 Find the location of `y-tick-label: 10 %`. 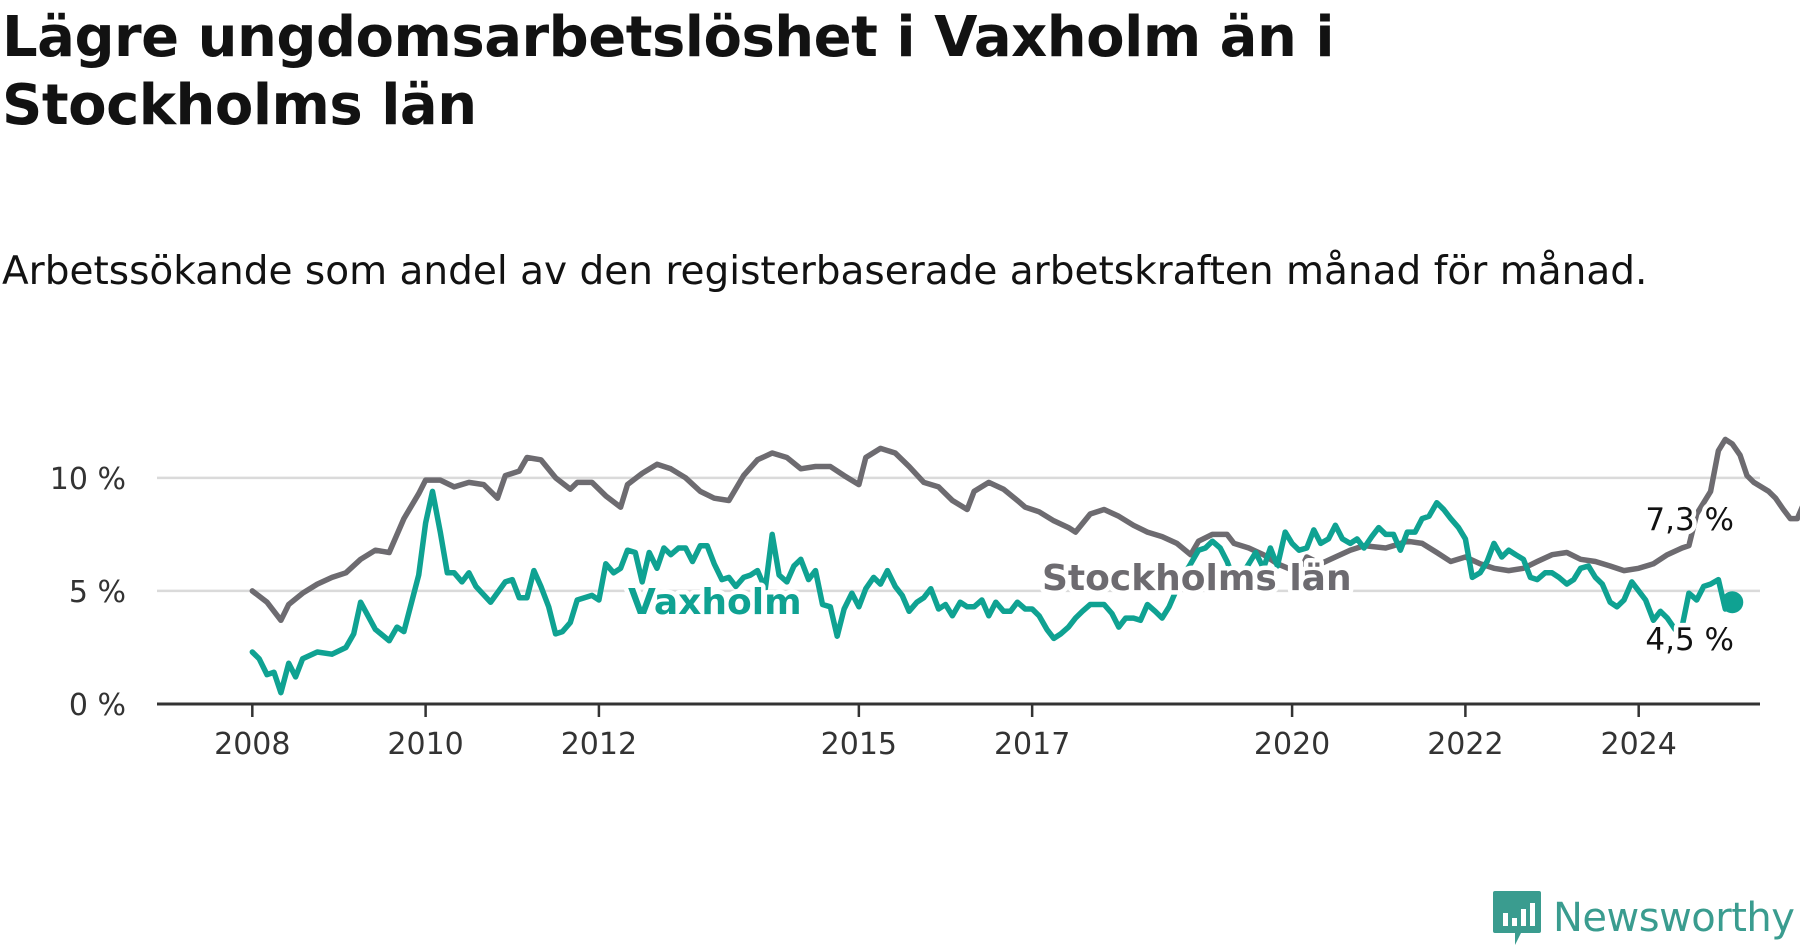

y-tick-label: 10 % is located at coordinates (88, 479).